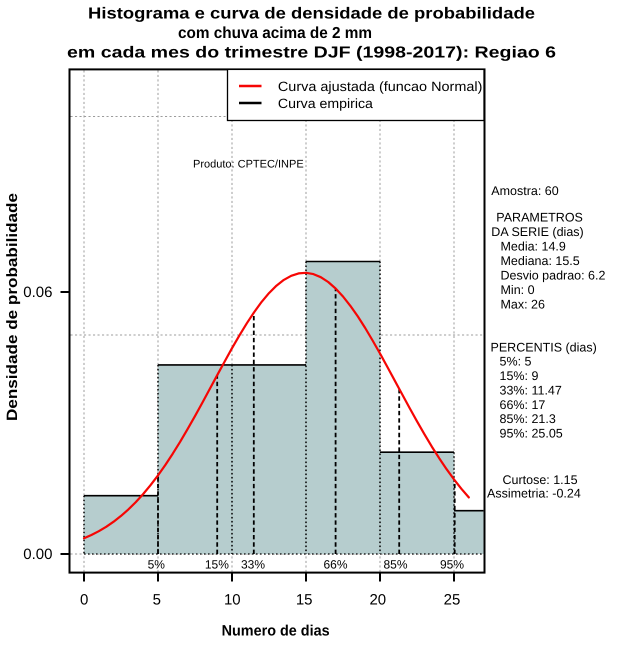 This screenshot has height=660, width=640. Describe the element at coordinates (248, 165) in the screenshot. I see `svg-text: Produto: CPTEC/INPE` at that location.